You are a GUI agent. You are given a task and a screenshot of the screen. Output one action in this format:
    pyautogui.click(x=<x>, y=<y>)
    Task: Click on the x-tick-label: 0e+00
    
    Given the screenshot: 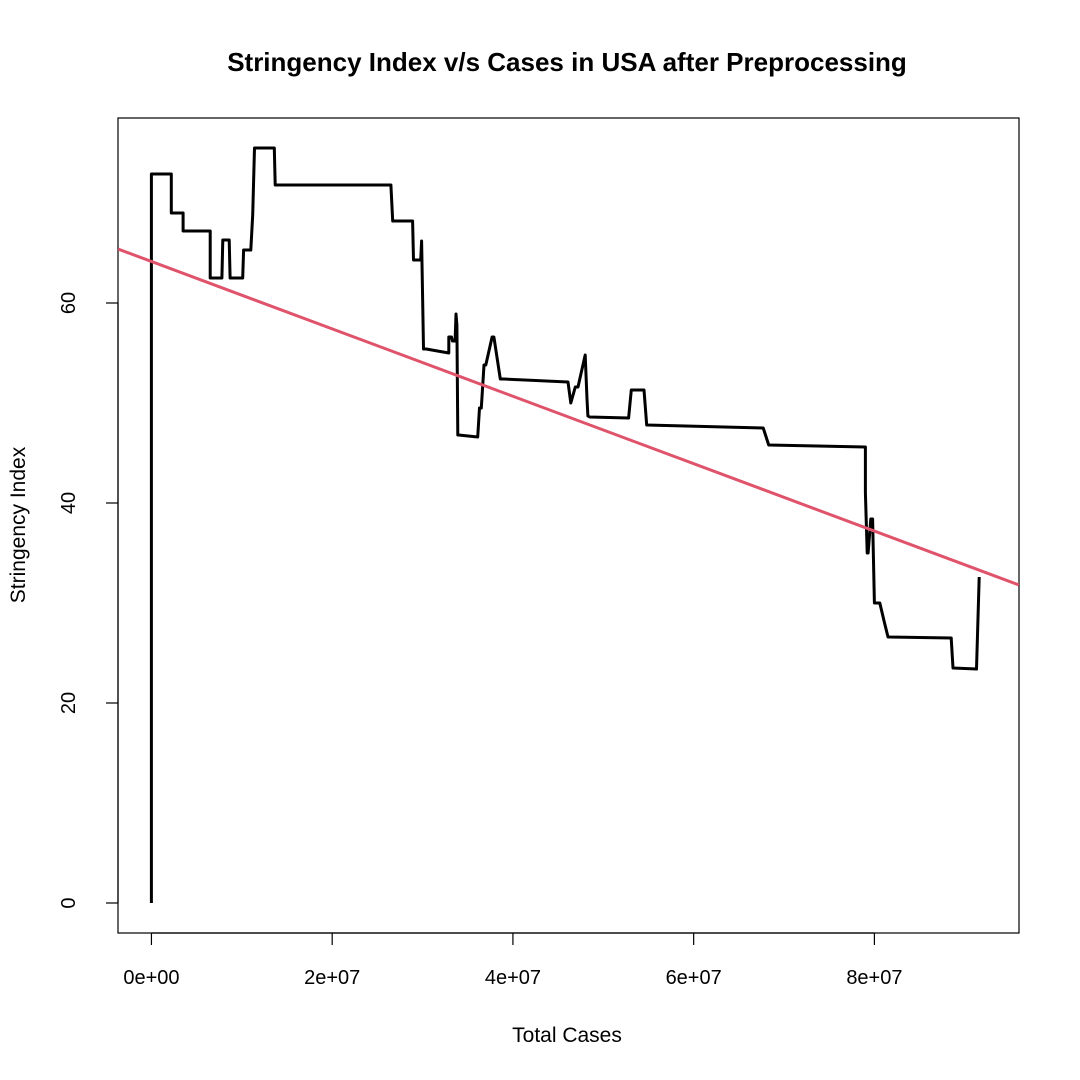 What is the action you would take?
    pyautogui.click(x=151, y=978)
    